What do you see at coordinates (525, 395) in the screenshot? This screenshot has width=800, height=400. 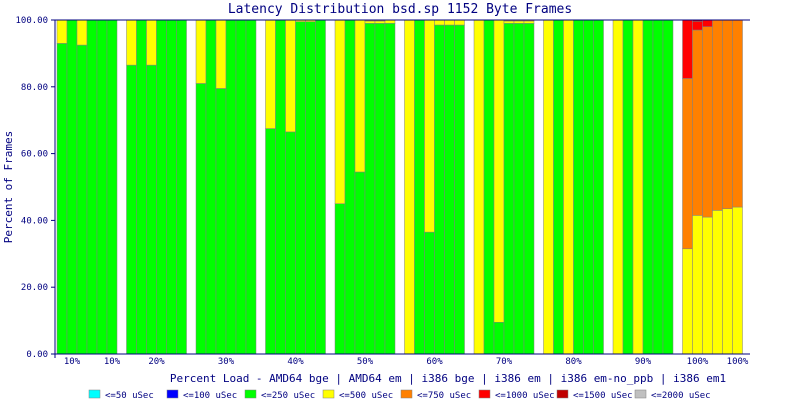 I see `legend-label: <=1000 uSec` at bounding box center [525, 395].